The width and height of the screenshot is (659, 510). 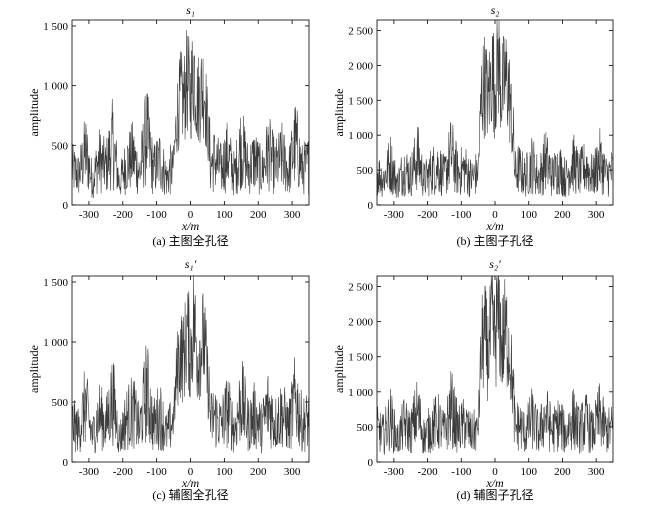 I want to click on chart-title: s₂, so click(x=495, y=10).